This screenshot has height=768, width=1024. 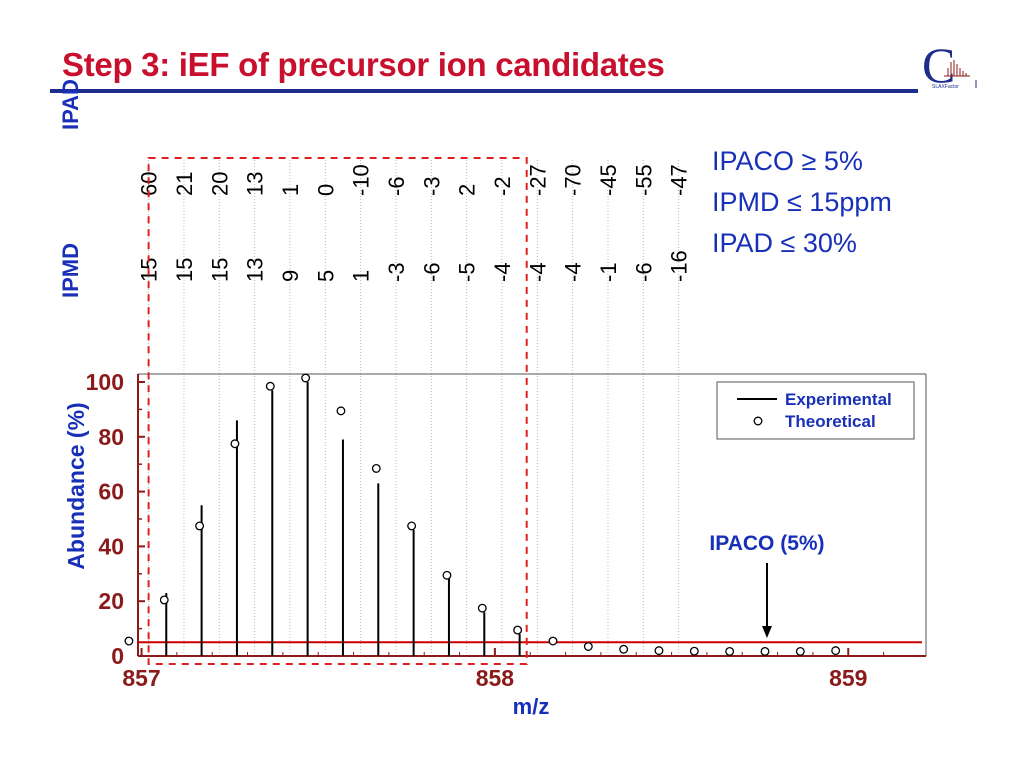 What do you see at coordinates (784, 243) in the screenshot?
I see `criterion-ipad: IPAD ≤ 30%` at bounding box center [784, 243].